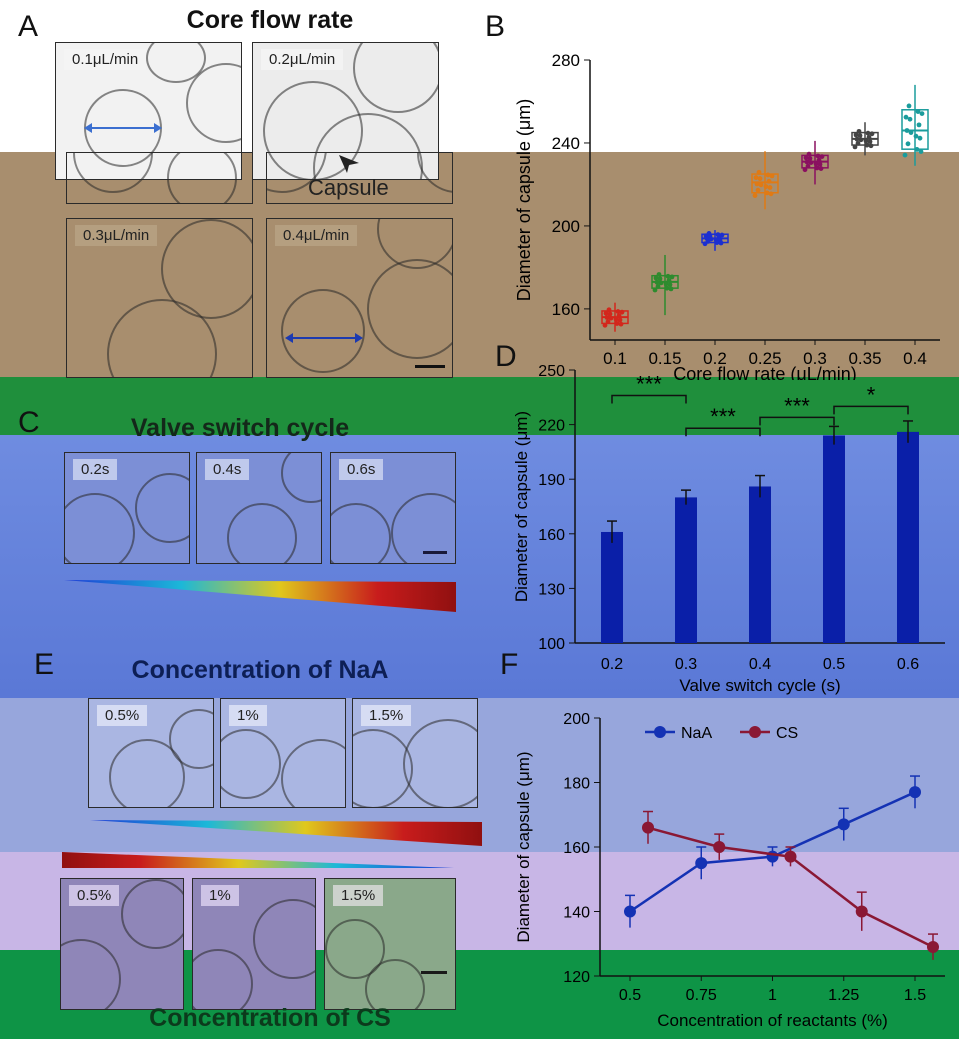  I want to click on y-tick-label: 200, so click(566, 226).